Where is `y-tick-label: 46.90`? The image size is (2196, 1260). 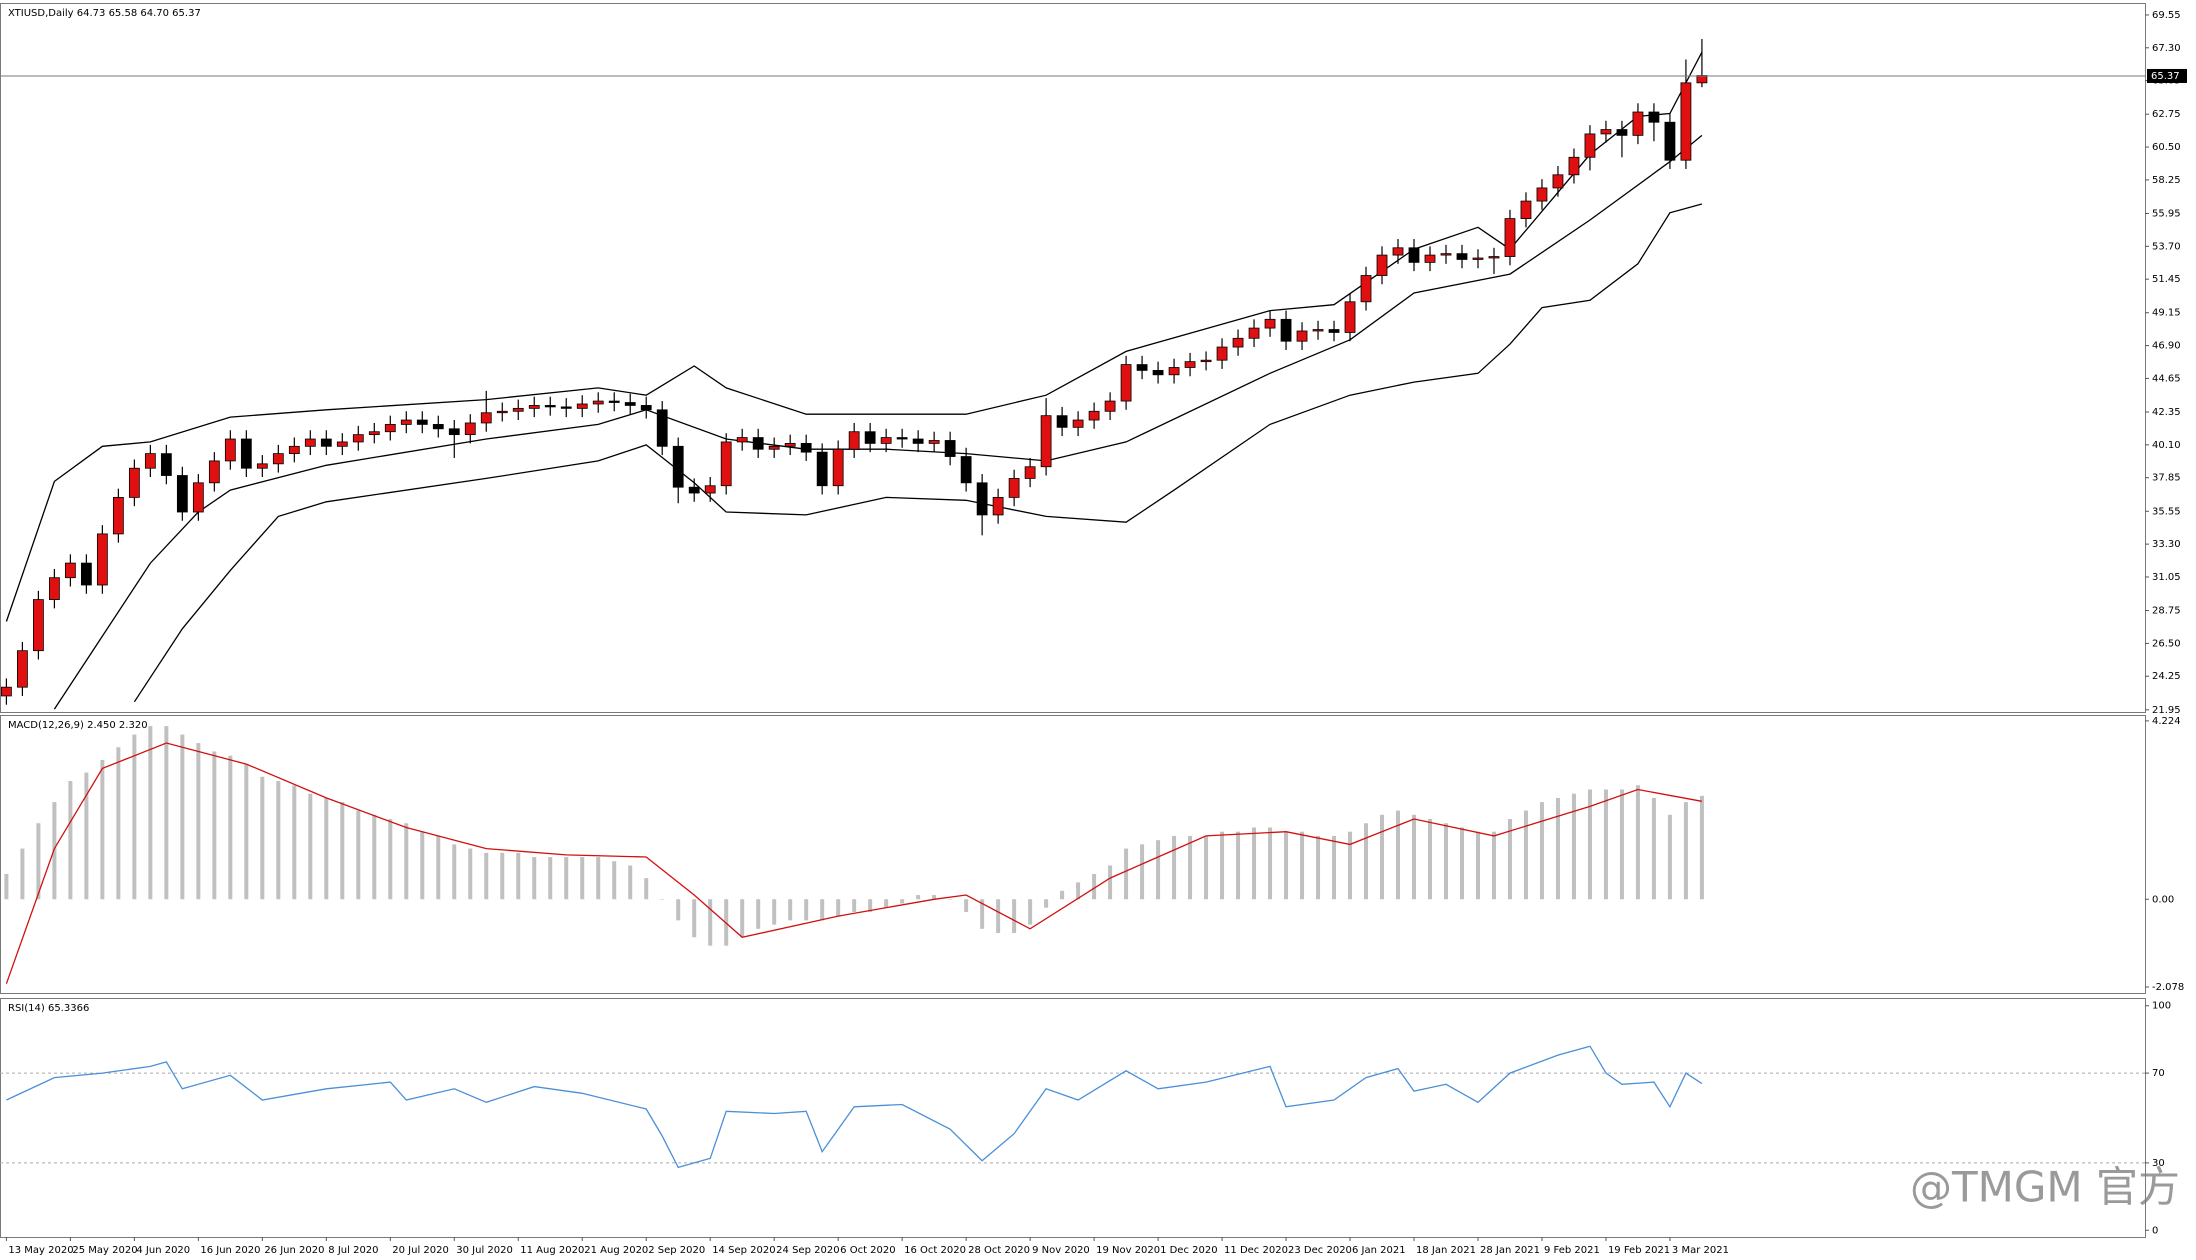
y-tick-label: 46.90 is located at coordinates (2166, 346).